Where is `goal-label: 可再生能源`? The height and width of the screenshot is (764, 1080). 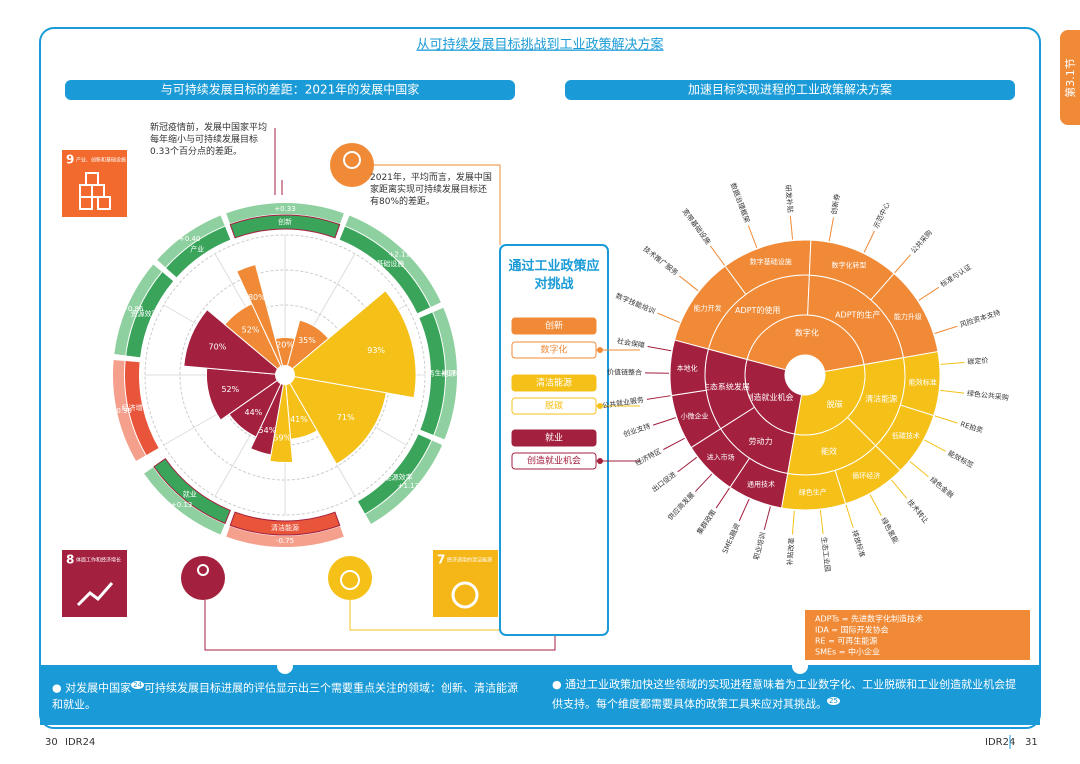
goal-label: 可再生能源 is located at coordinates (437, 373).